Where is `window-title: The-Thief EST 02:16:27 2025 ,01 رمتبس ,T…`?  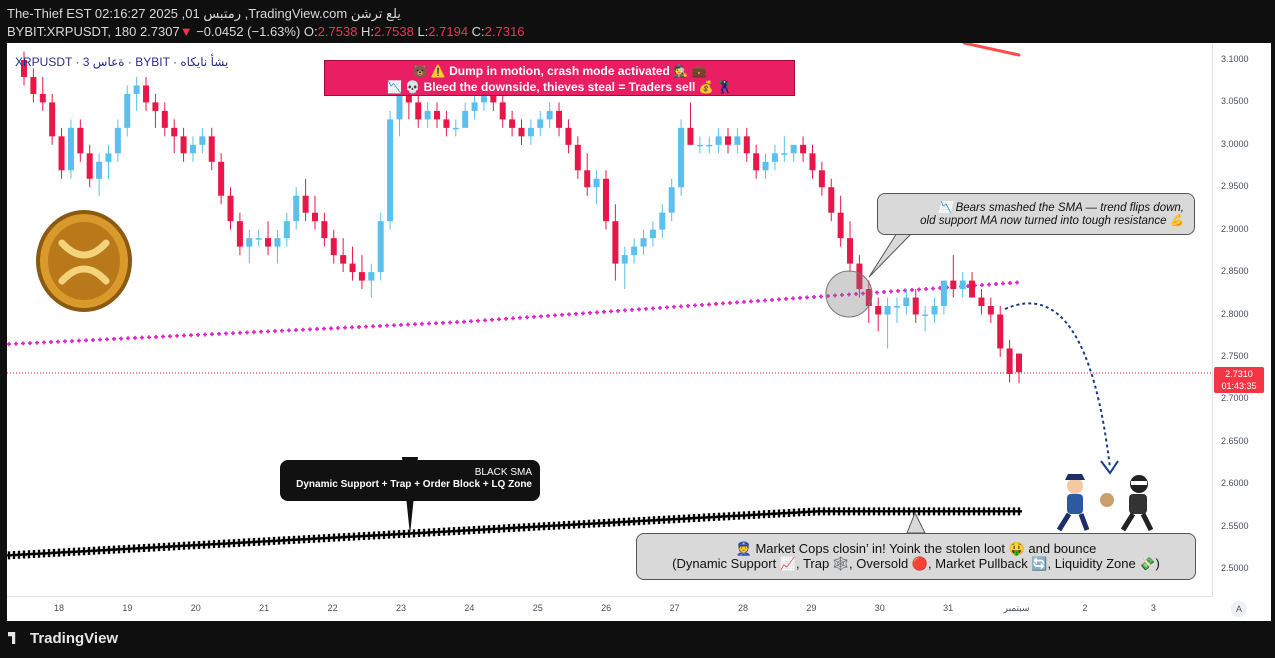
window-title: The-Thief EST 02:16:27 2025 ,01 رمتبس ,T… is located at coordinates (204, 13).